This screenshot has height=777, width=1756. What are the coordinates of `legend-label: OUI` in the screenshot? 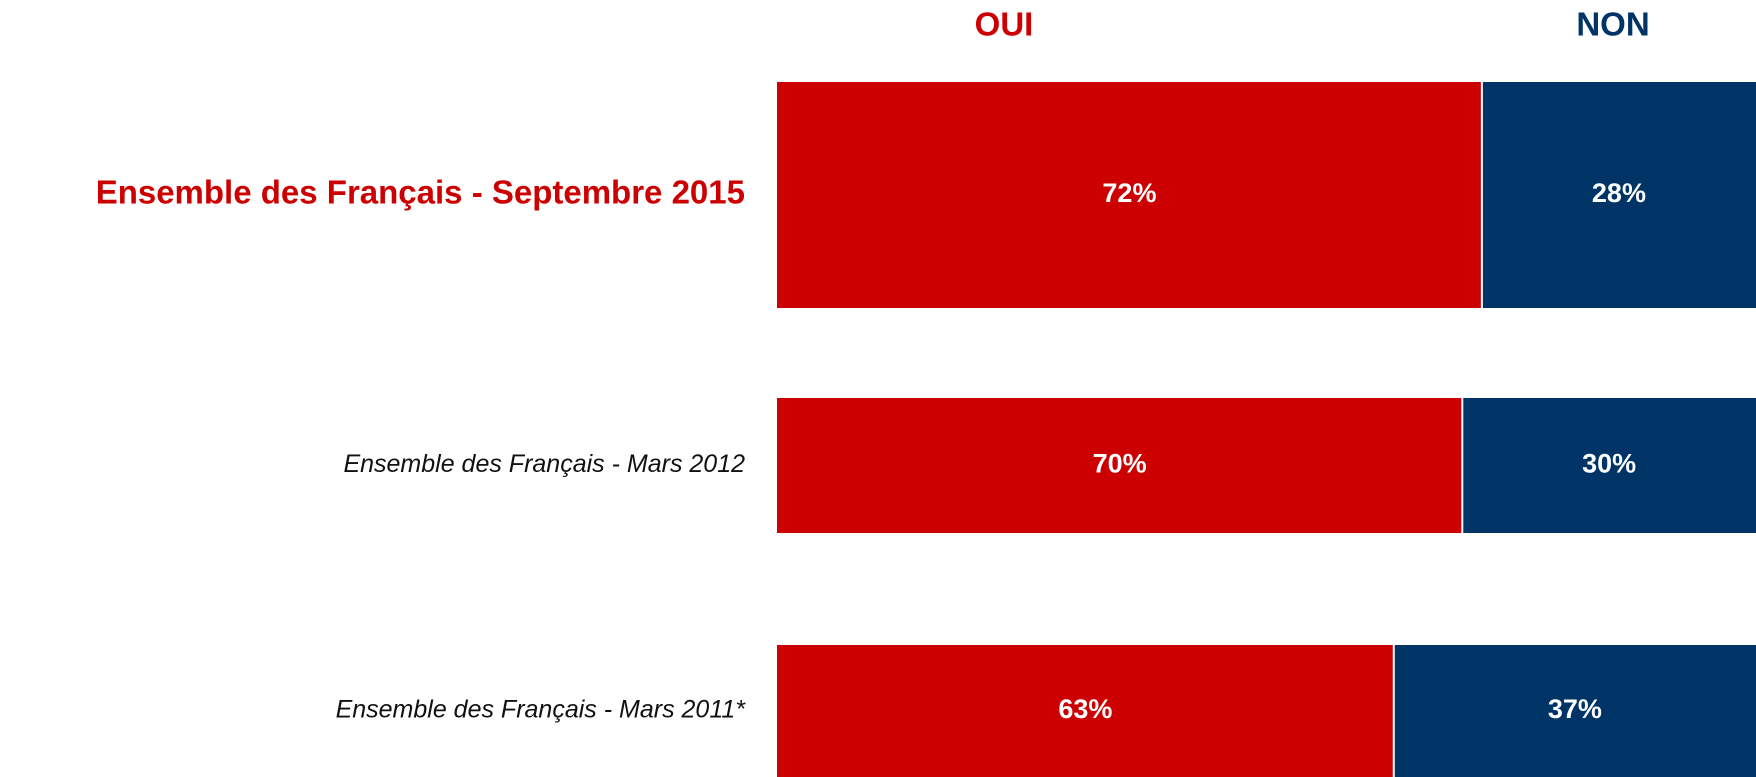 It's located at (1004, 24).